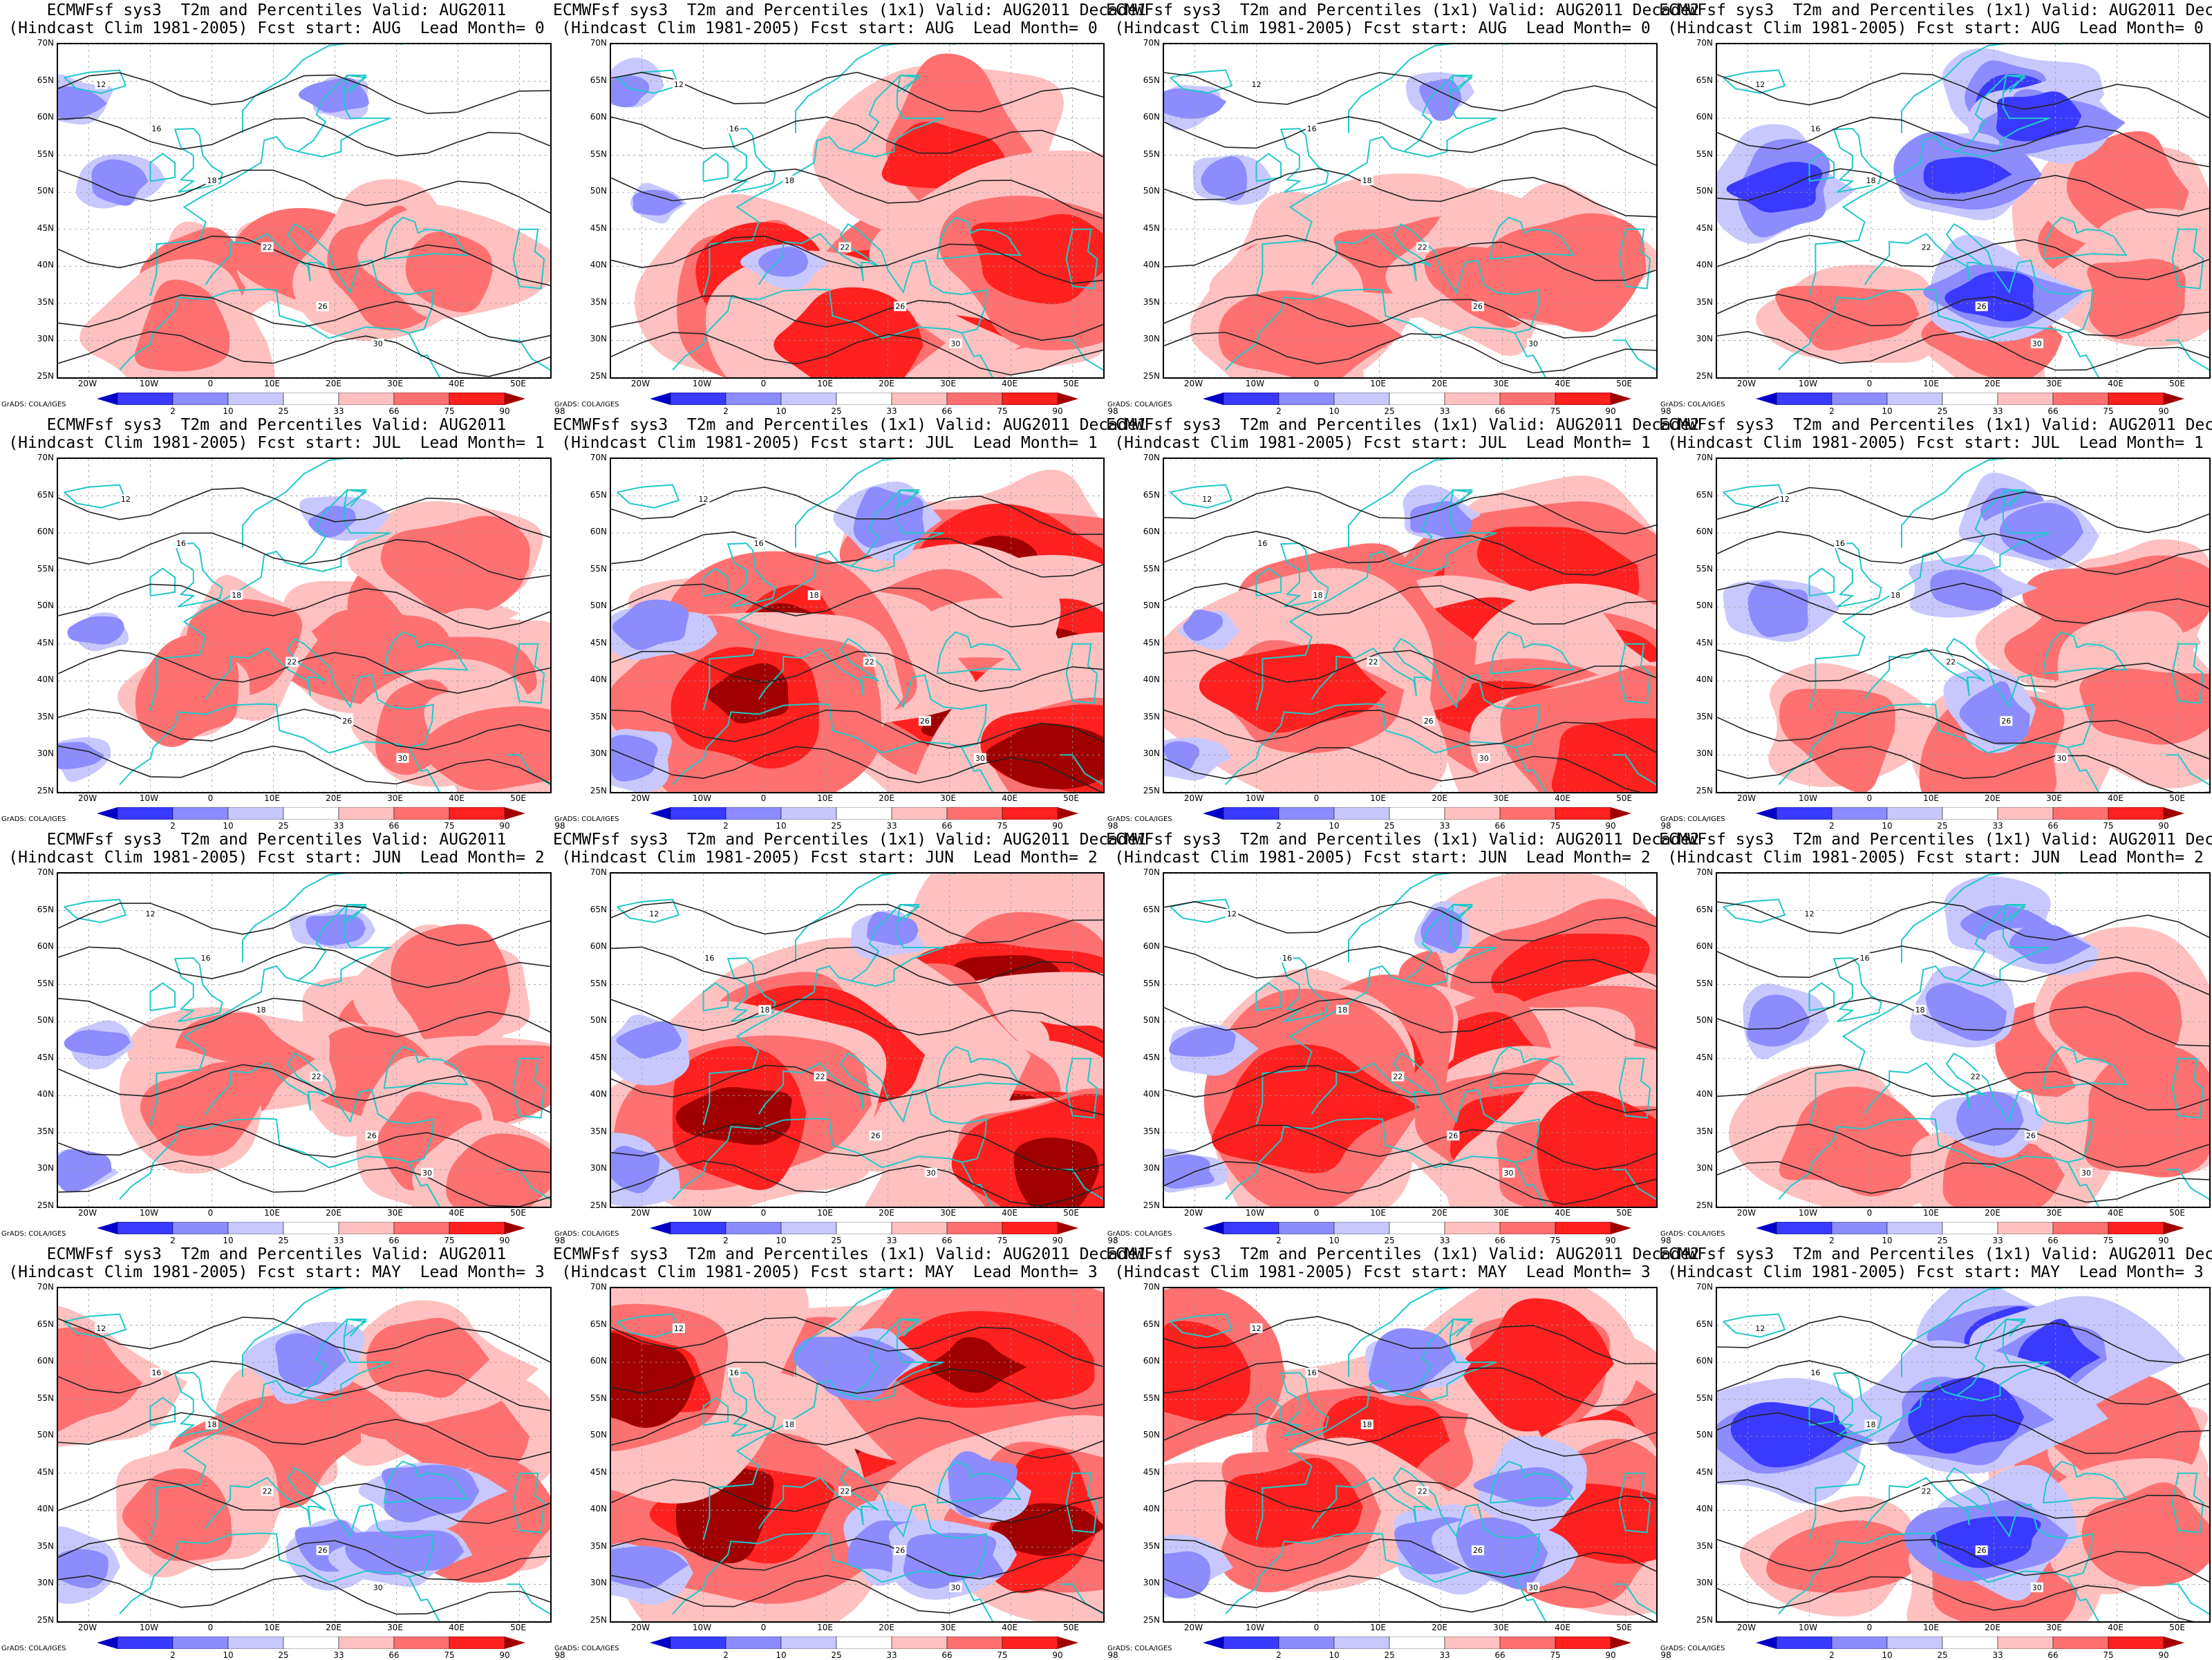 The image size is (2212, 1660). Describe the element at coordinates (1501, 1627) in the screenshot. I see `longitude-tick-label: 30E` at that location.